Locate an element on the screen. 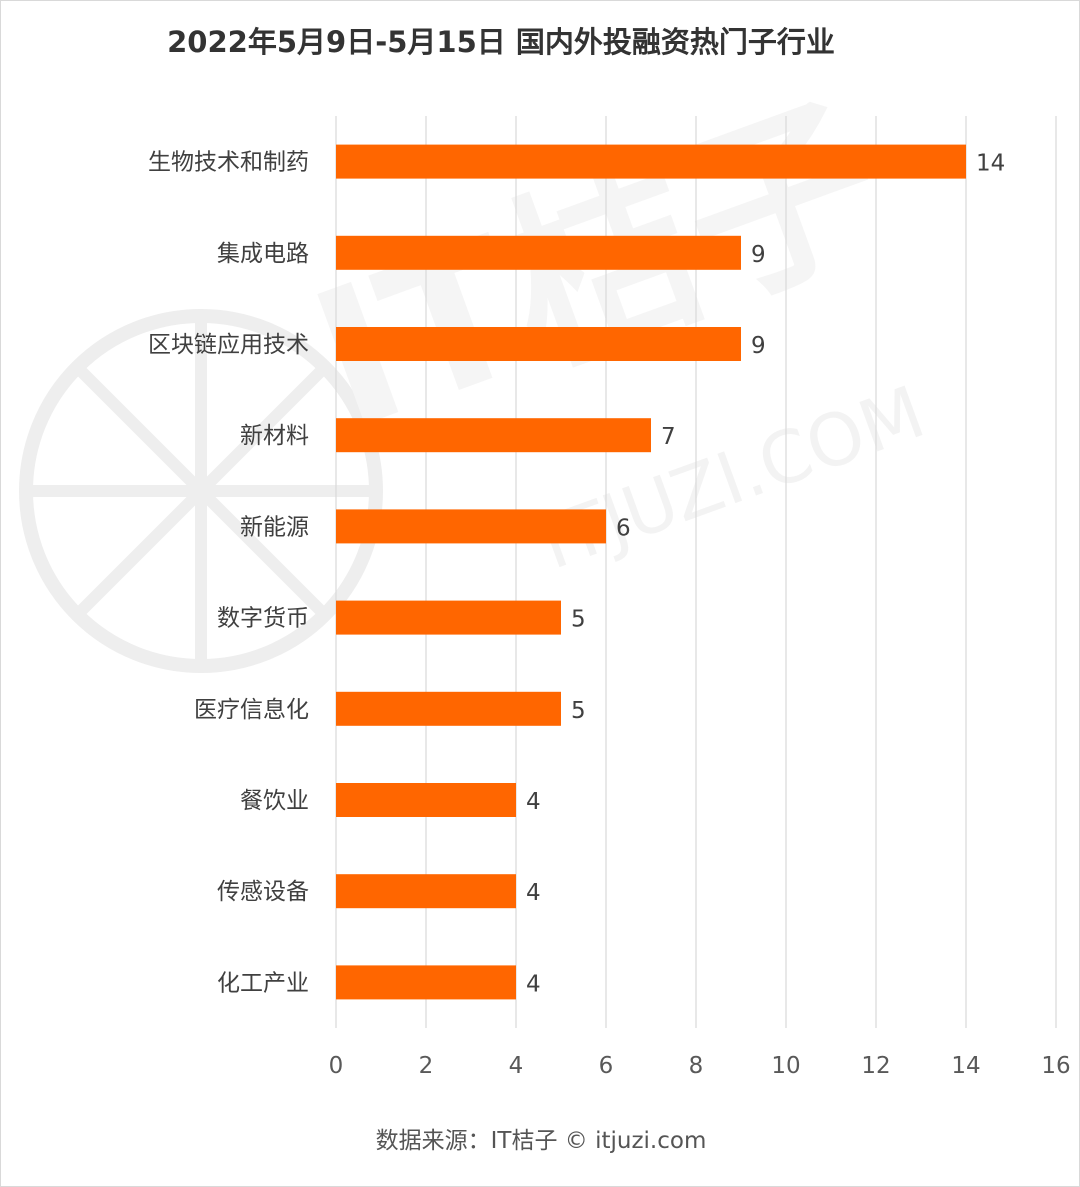 Image resolution: width=1080 pixels, height=1187 pixels. category-label: 餐饮业 is located at coordinates (274, 801).